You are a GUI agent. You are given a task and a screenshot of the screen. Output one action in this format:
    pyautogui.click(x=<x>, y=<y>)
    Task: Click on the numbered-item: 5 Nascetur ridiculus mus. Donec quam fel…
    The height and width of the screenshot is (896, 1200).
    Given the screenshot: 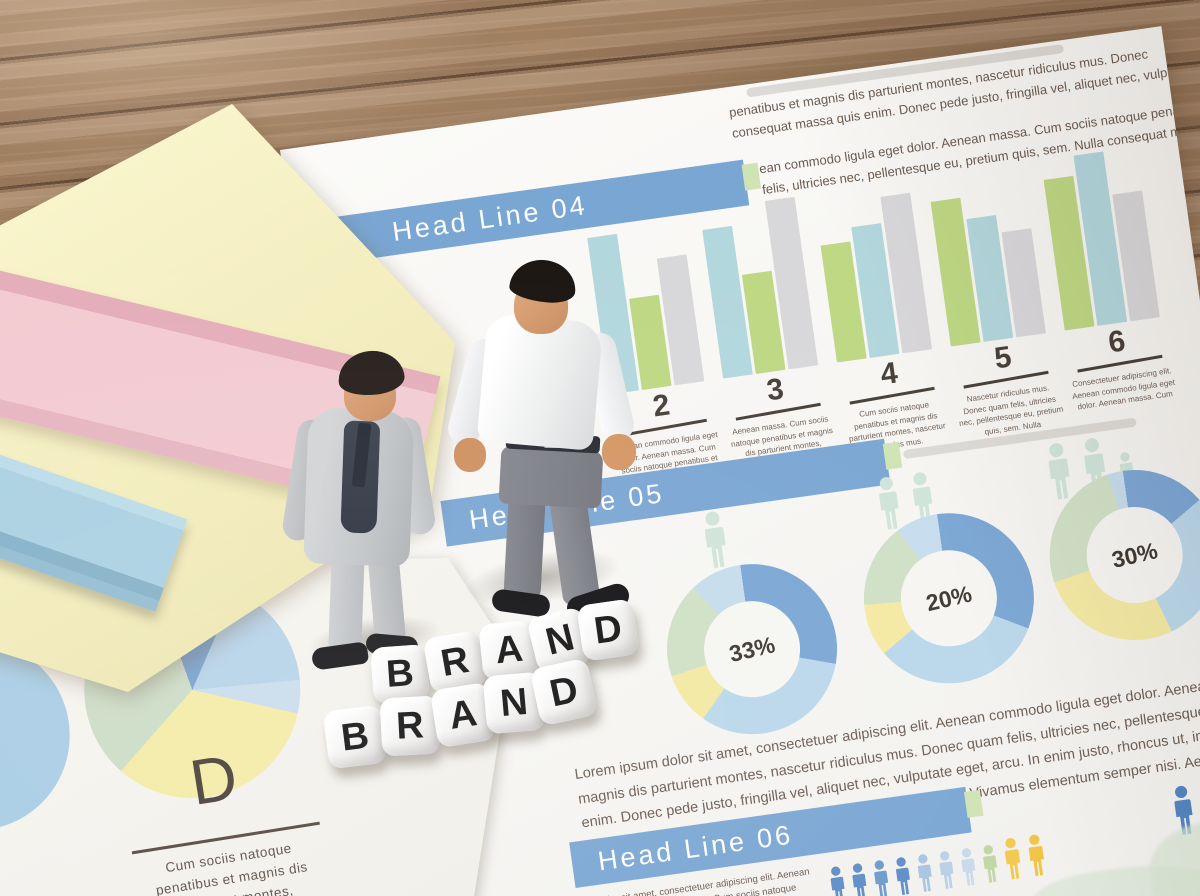 What is the action you would take?
    pyautogui.click(x=1007, y=389)
    